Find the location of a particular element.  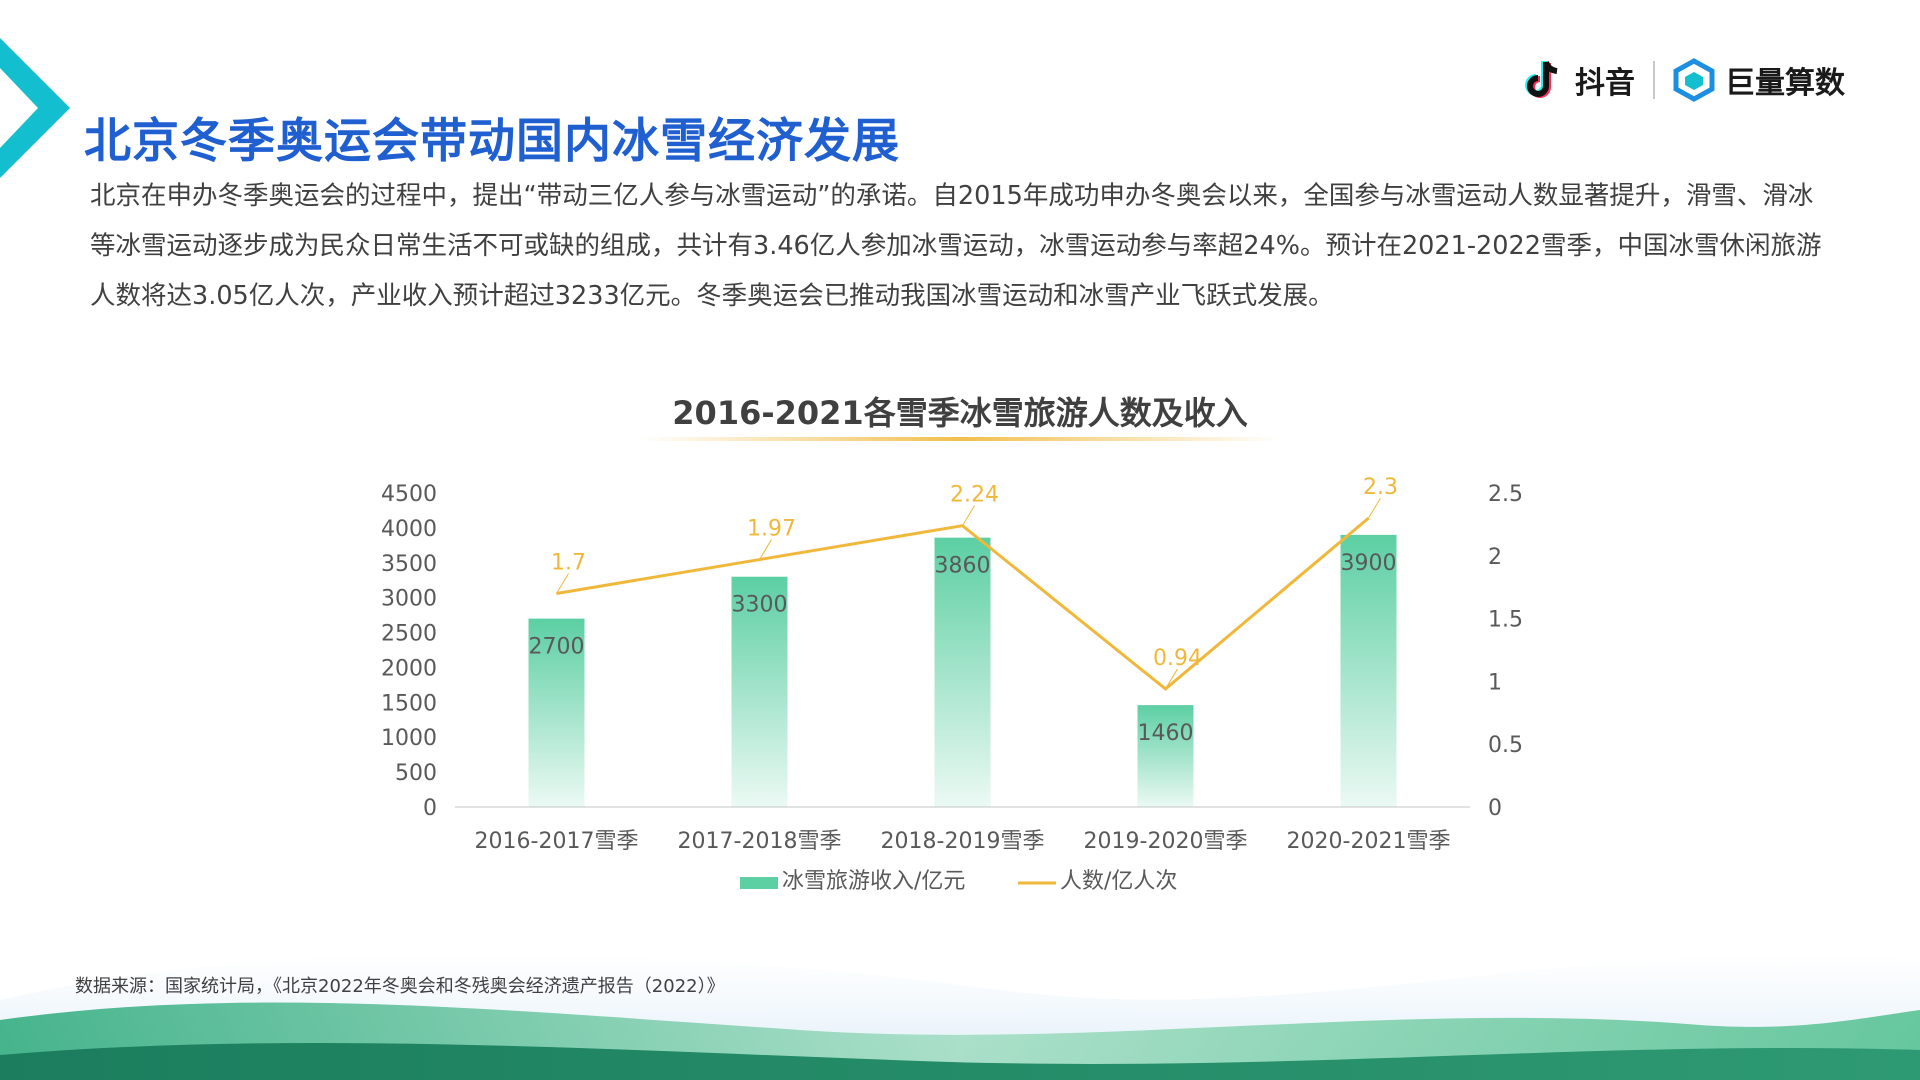

brand-juliang-label: 巨量算数 is located at coordinates (1785, 83).